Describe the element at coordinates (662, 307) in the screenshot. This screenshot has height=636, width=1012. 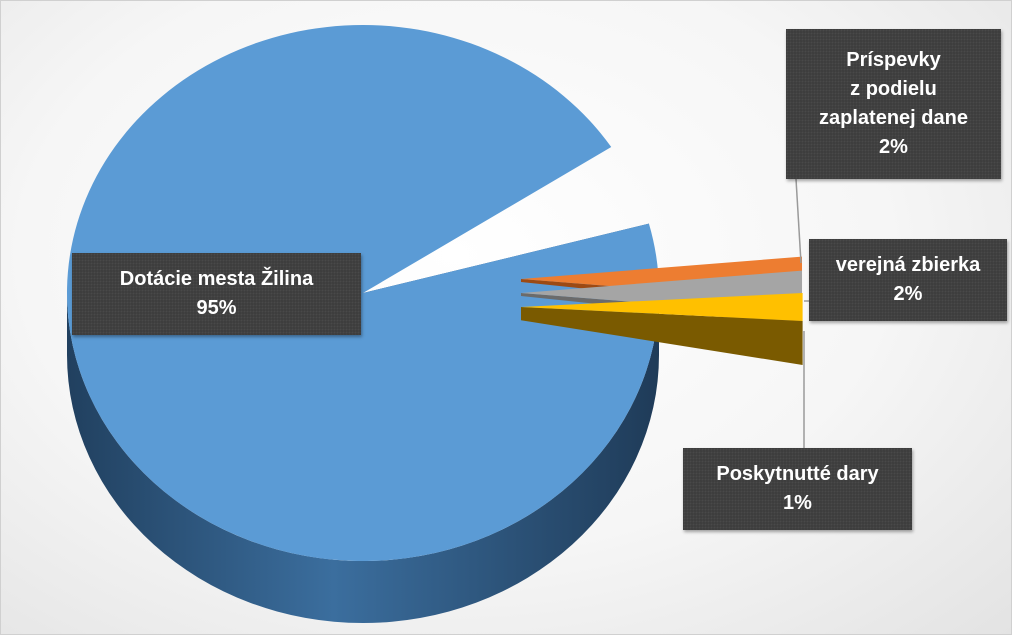
I see `pie-slice-dary` at that location.